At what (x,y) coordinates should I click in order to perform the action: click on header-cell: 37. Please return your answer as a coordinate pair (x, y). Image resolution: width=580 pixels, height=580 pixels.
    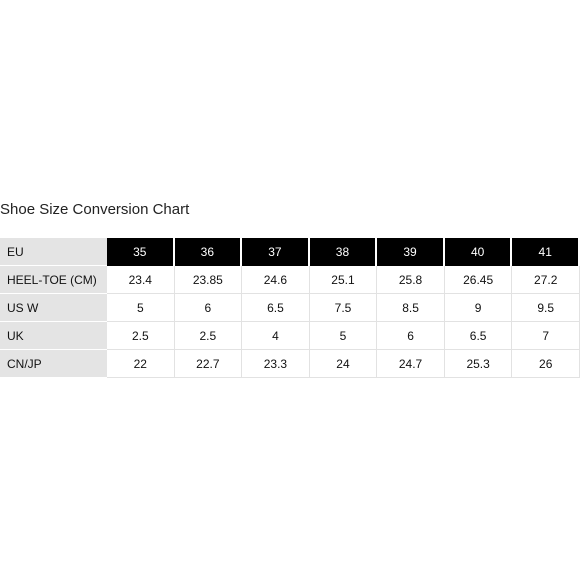
    Looking at the image, I should click on (276, 252).